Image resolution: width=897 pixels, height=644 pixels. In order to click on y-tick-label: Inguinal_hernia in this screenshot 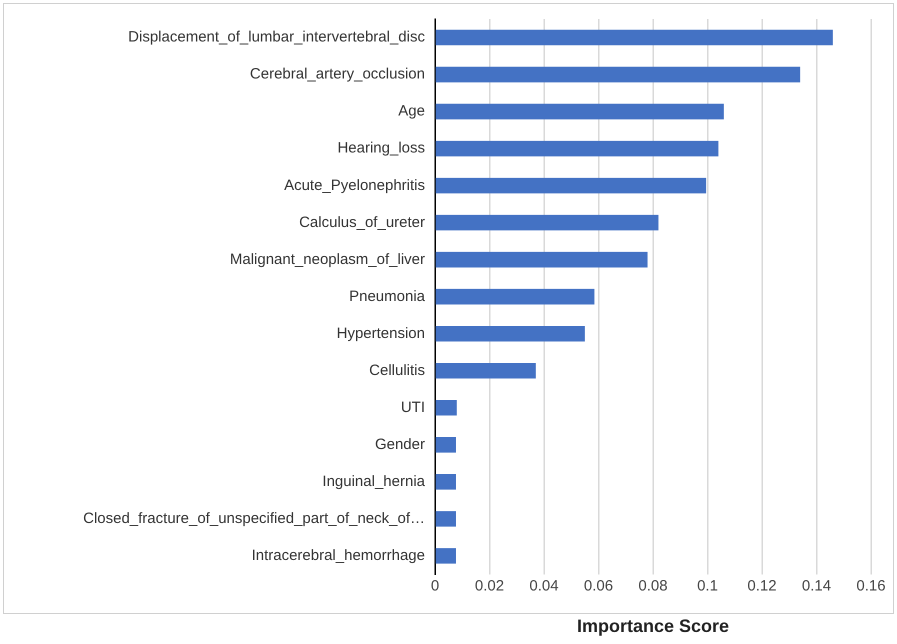, I will do `click(374, 481)`.